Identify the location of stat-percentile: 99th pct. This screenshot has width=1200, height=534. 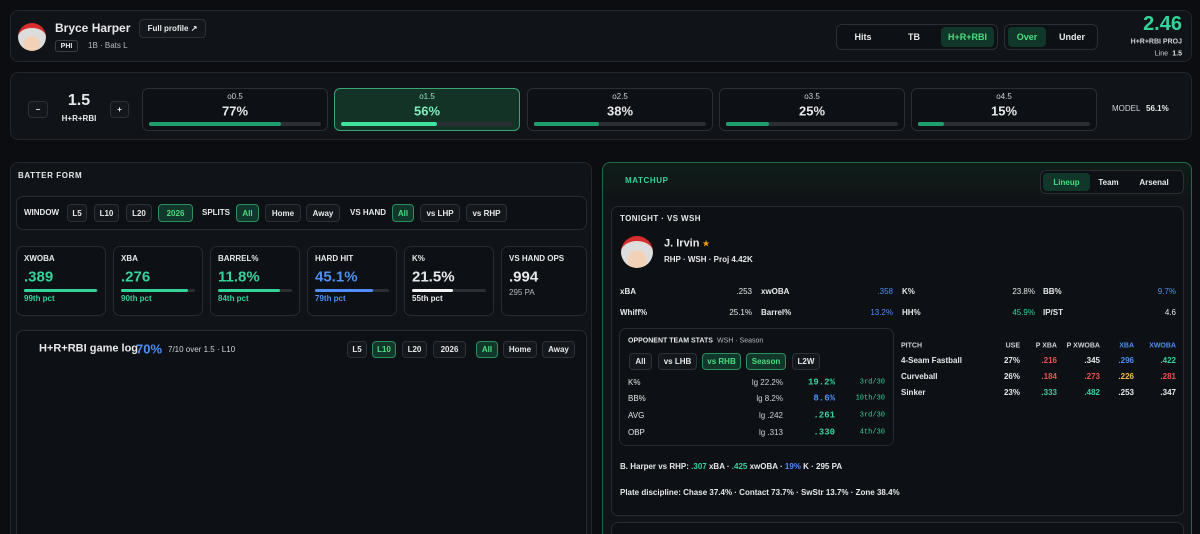
(39, 298).